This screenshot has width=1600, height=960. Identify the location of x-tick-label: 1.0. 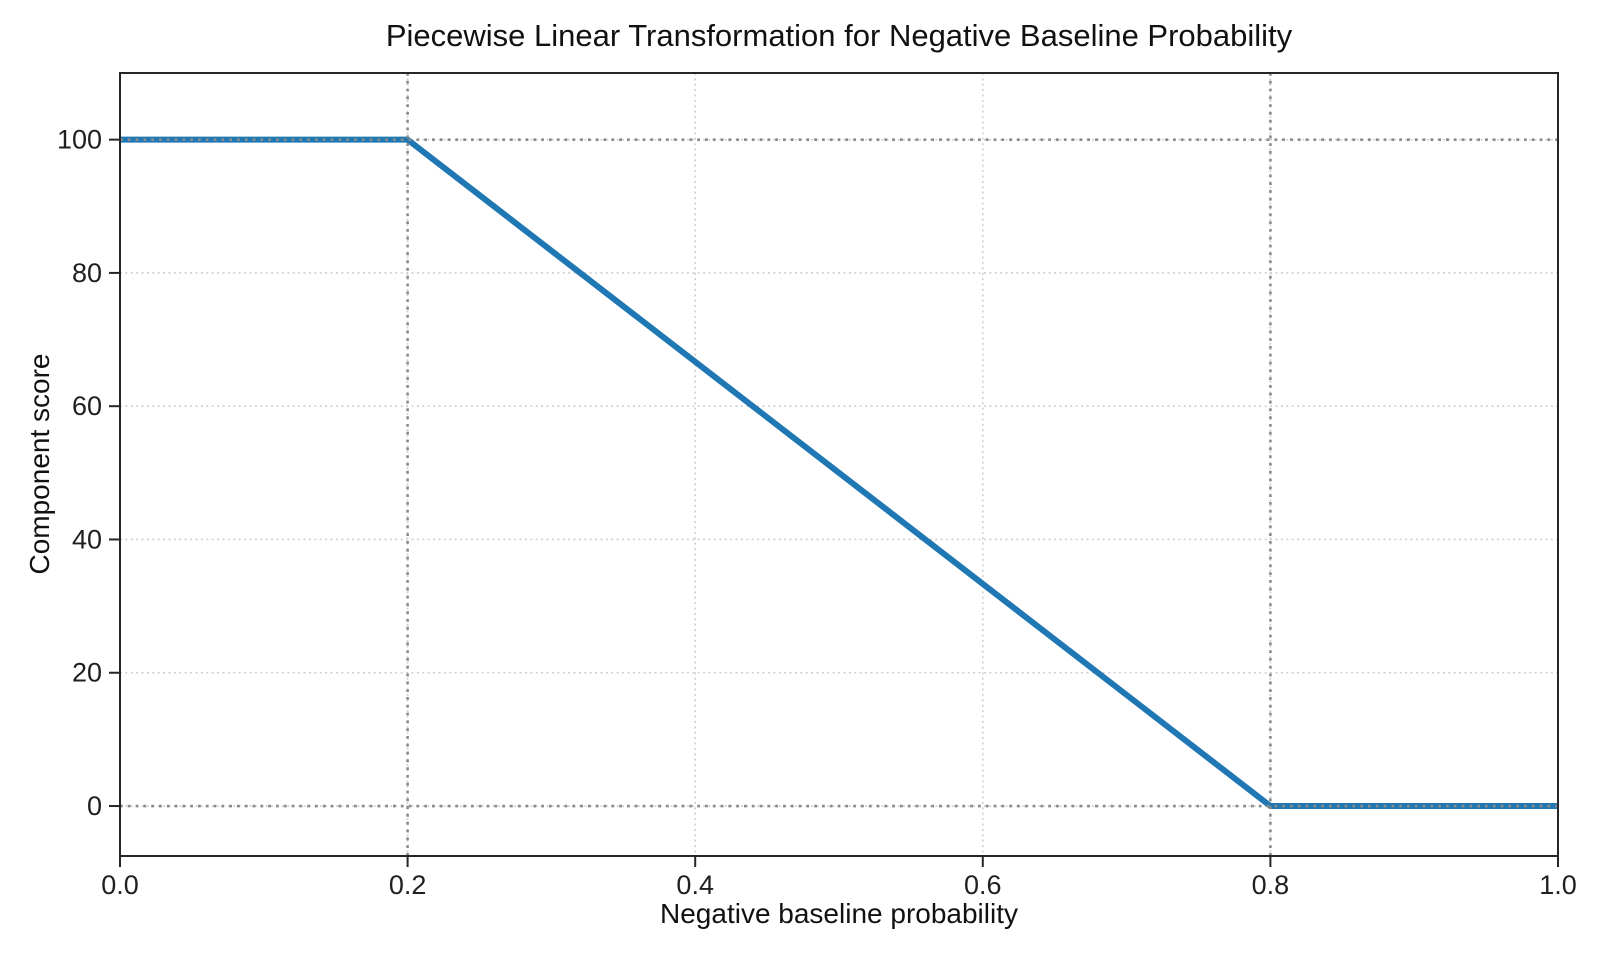
(1558, 885).